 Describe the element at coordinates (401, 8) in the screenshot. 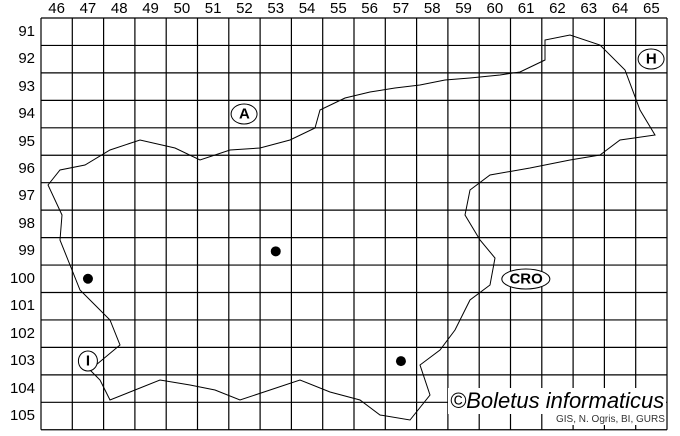

I see `column-label: 57` at that location.